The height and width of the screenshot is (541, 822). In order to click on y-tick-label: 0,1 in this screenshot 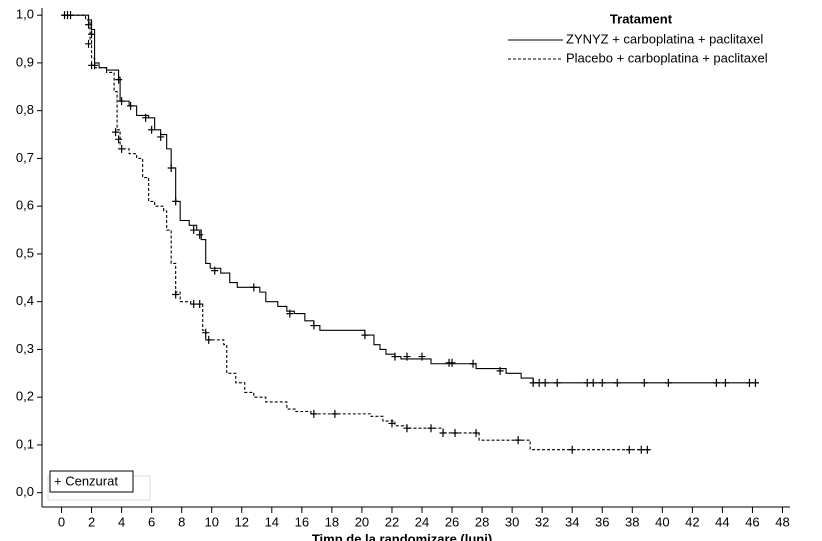, I will do `click(25, 443)`.